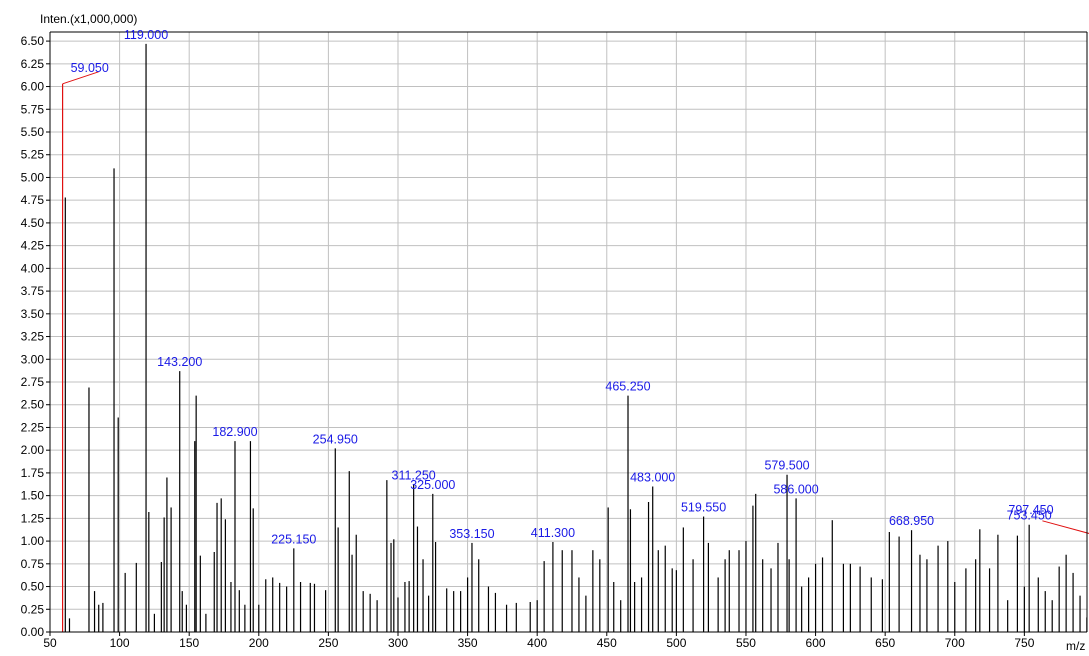 The height and width of the screenshot is (656, 1089). Describe the element at coordinates (1029, 516) in the screenshot. I see `peak-label: 753.450` at that location.